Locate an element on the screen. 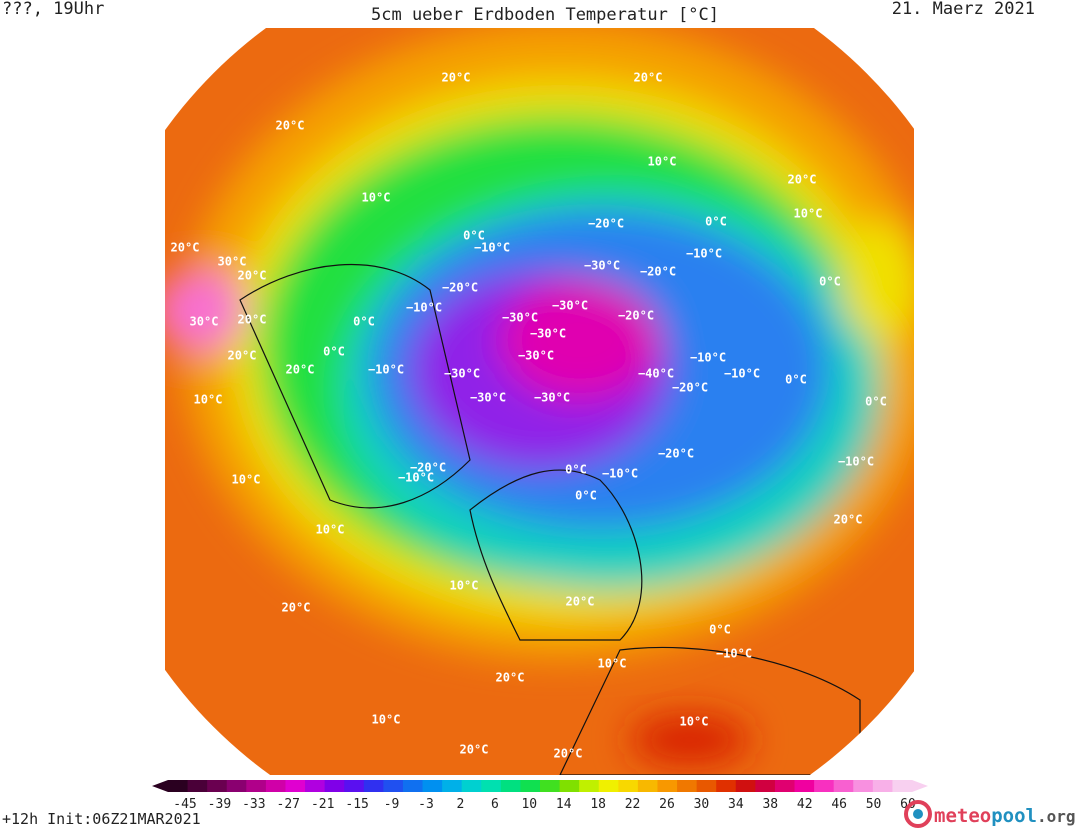  colorbar-tick-label: 10 is located at coordinates (529, 804).